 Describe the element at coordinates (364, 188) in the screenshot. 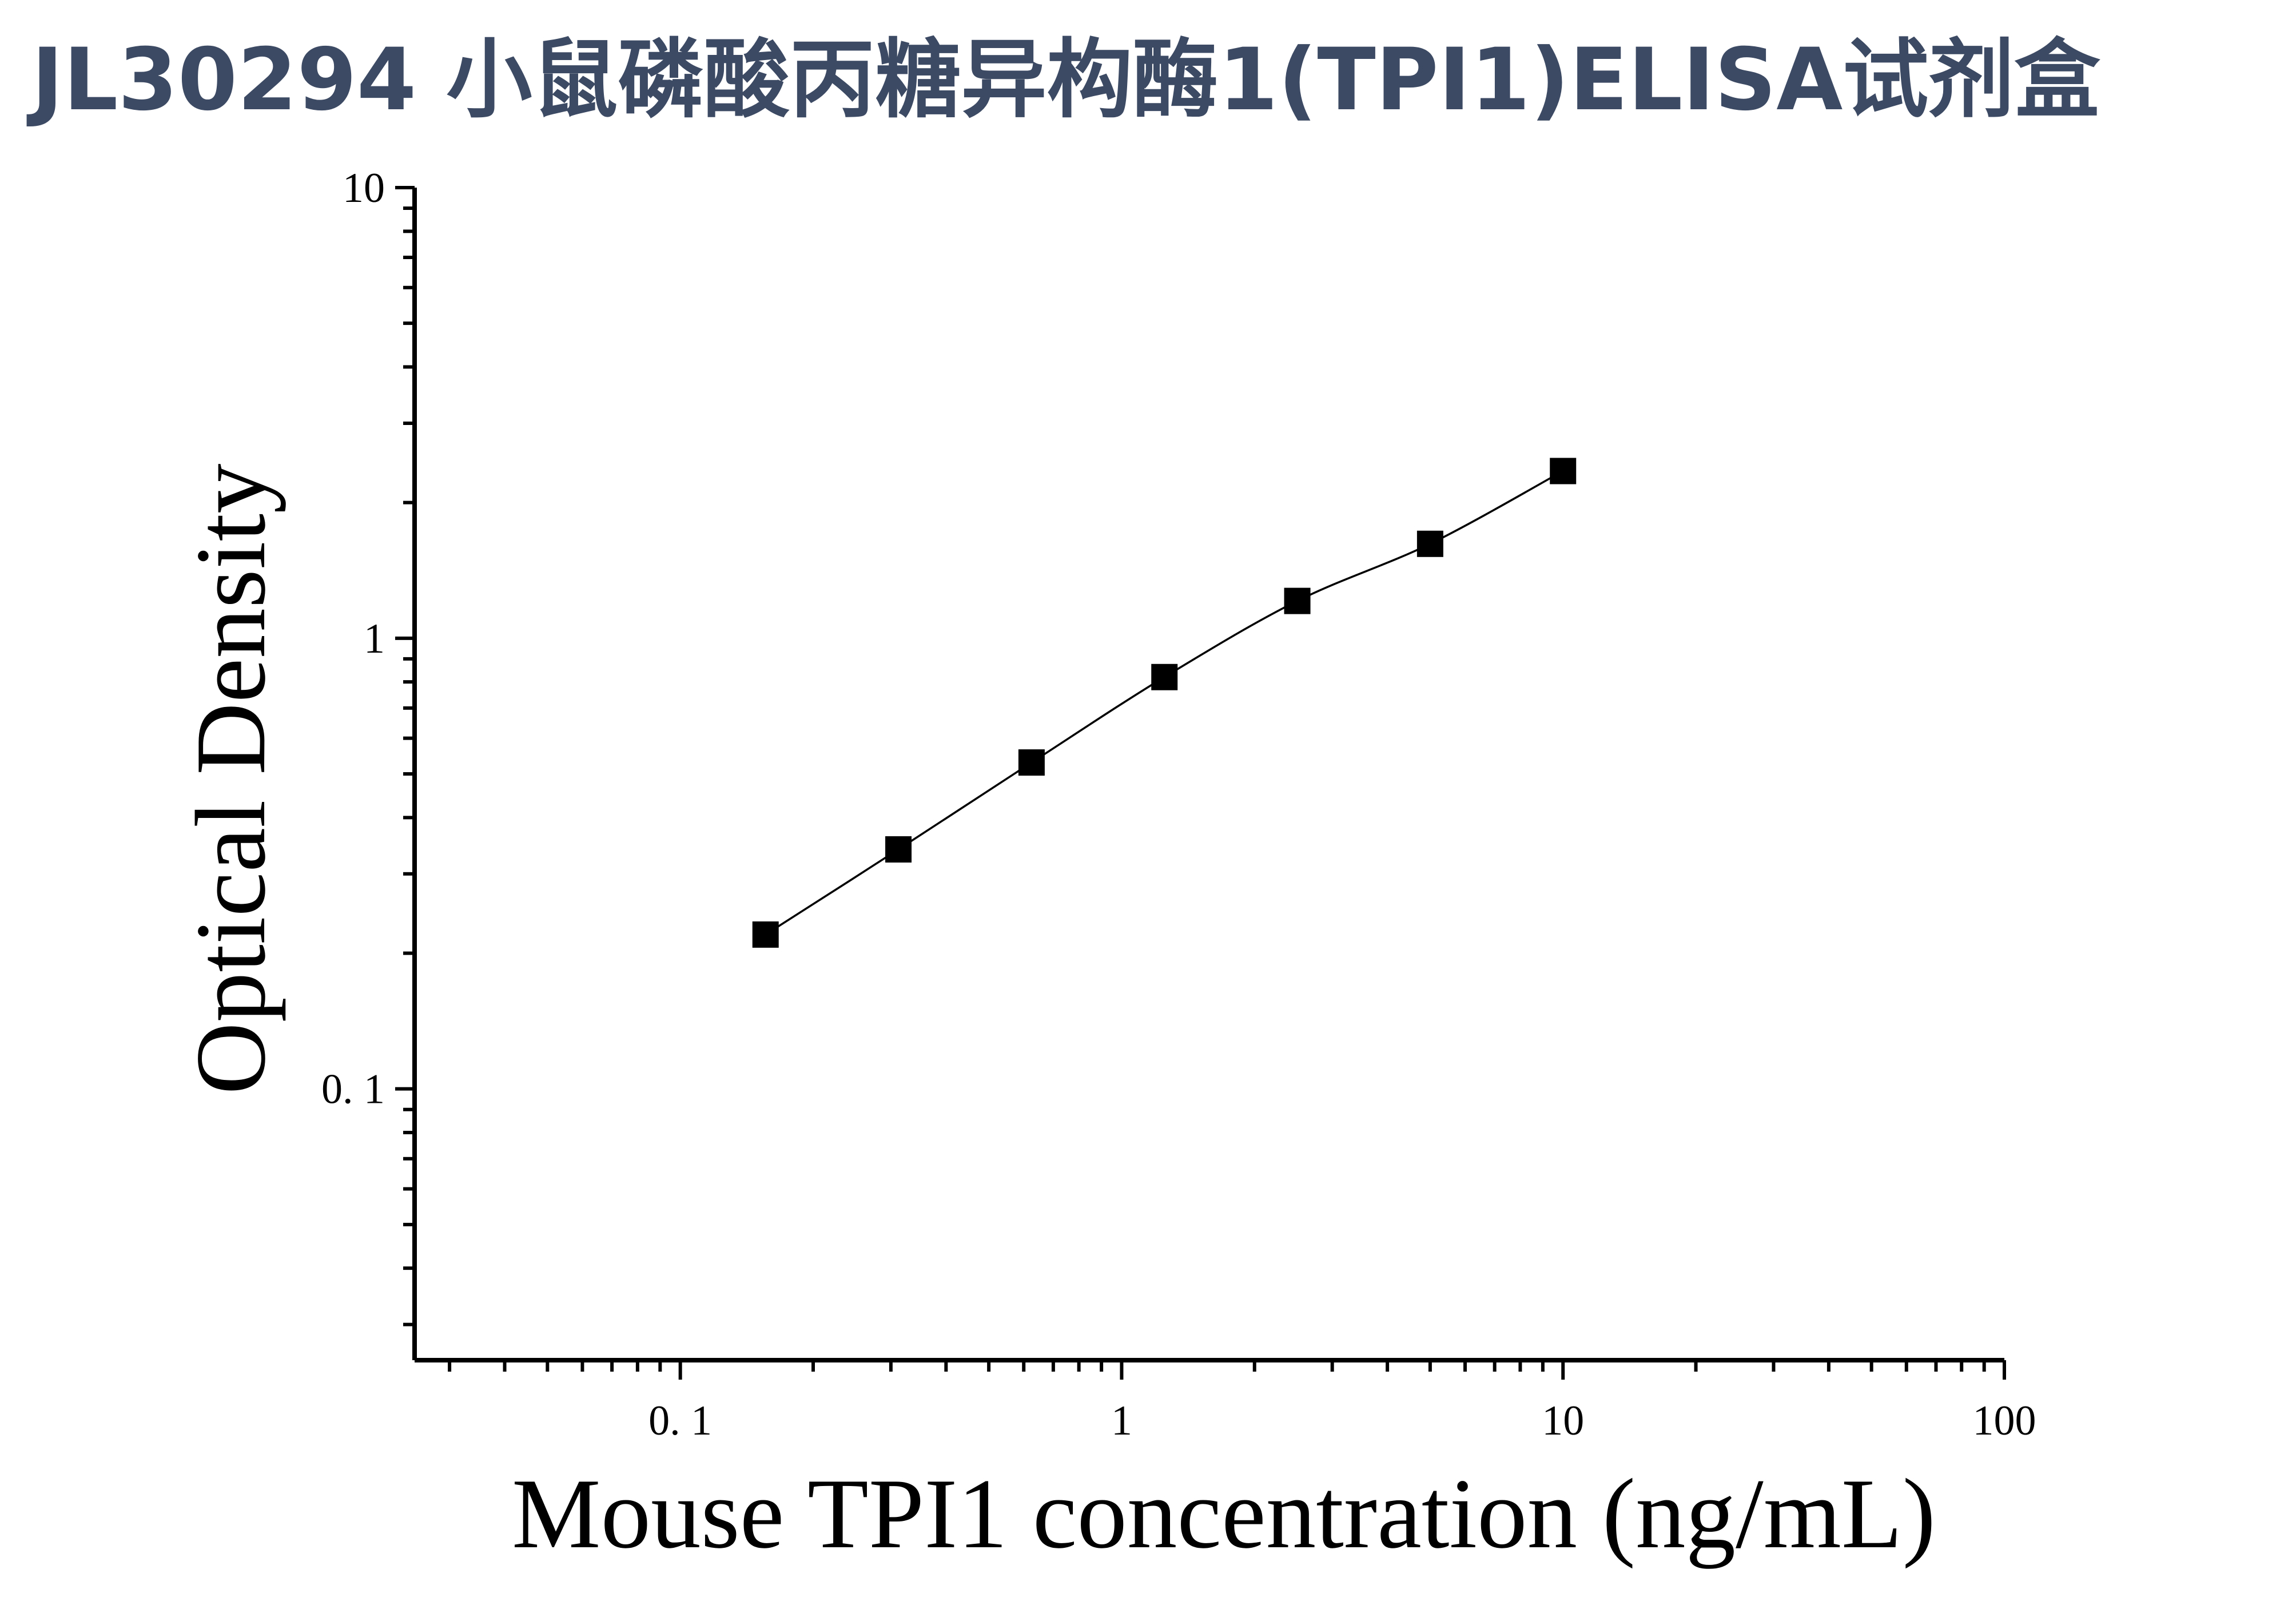

I see `y-tick-label: 10` at that location.